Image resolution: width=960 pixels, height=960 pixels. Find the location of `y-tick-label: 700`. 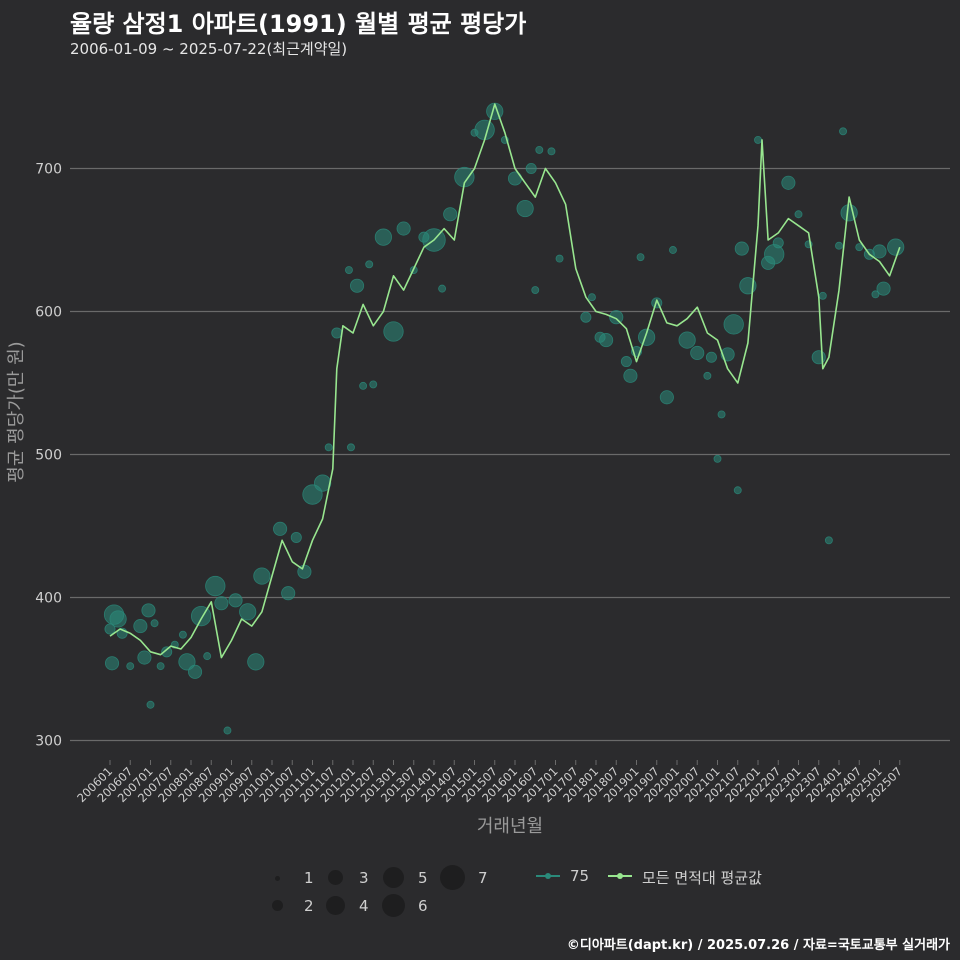

y-tick-label: 700 is located at coordinates (48, 170).